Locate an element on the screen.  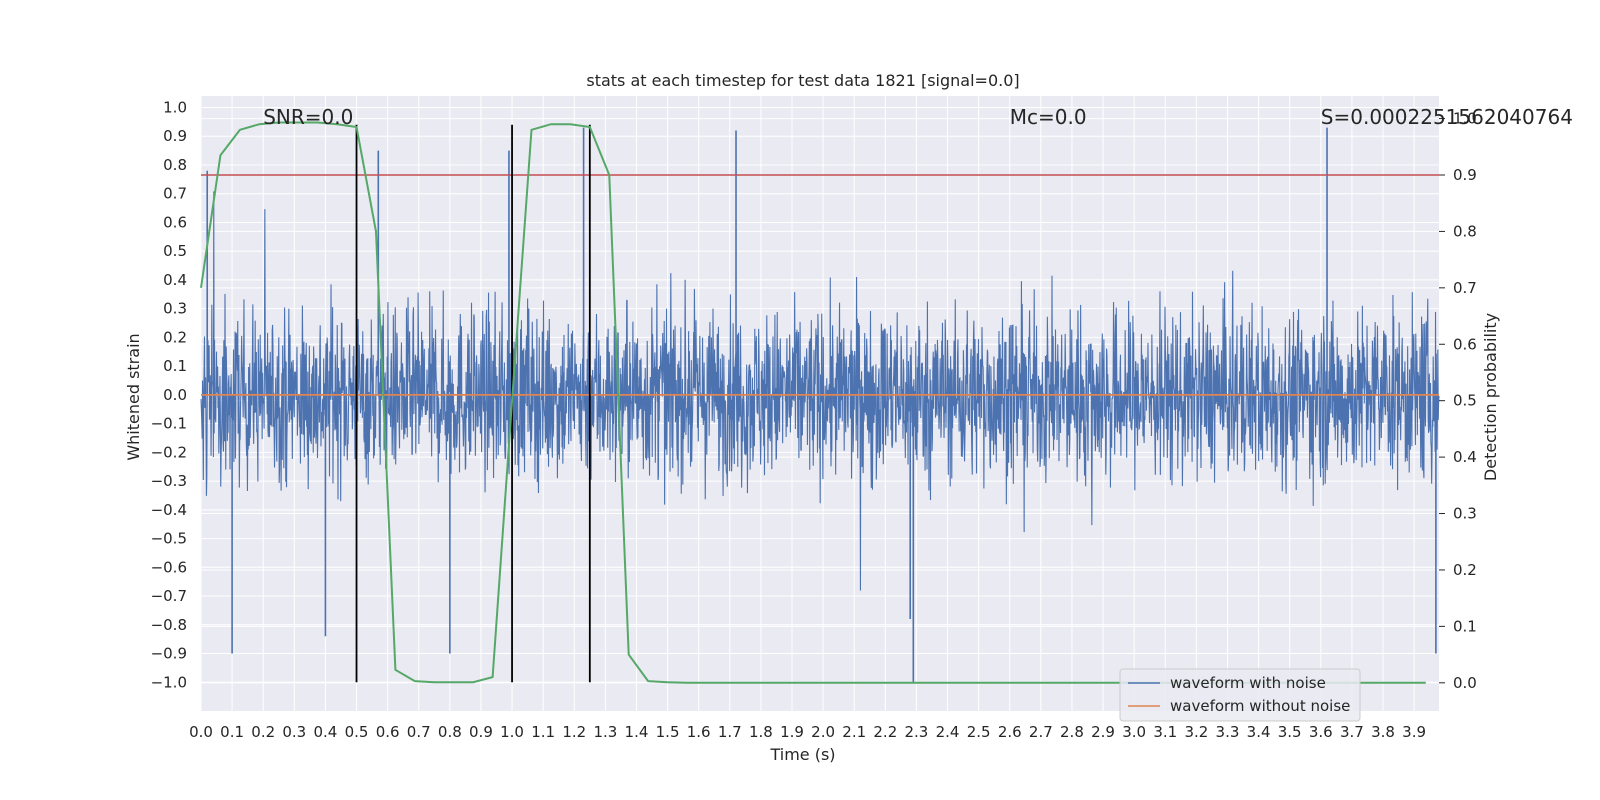
x-tick-label: 0.2 is located at coordinates (263, 732).